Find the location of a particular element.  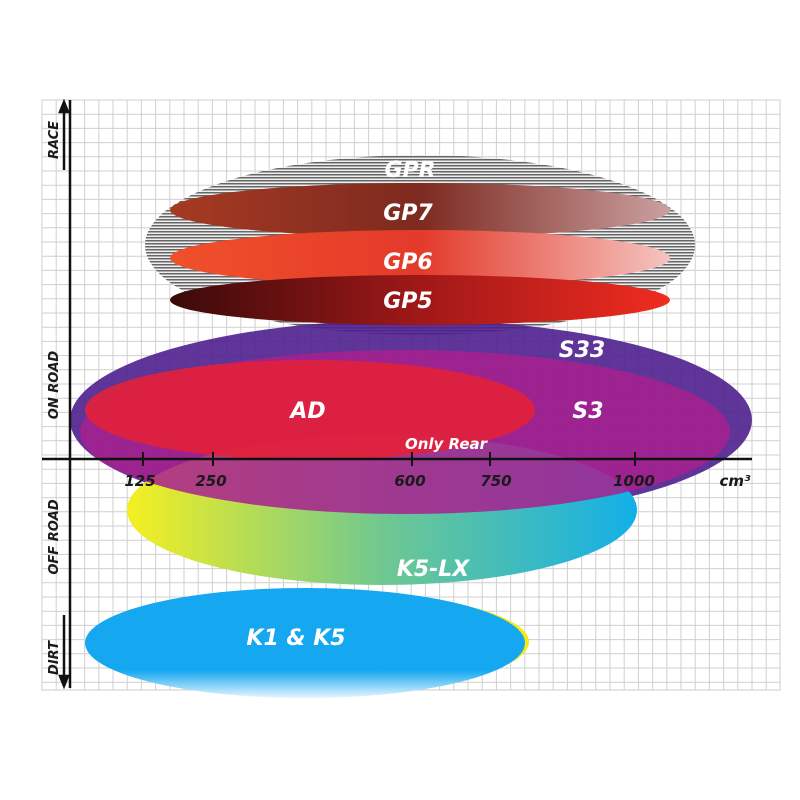

tire-gp5-ellipse is located at coordinates (420, 300).